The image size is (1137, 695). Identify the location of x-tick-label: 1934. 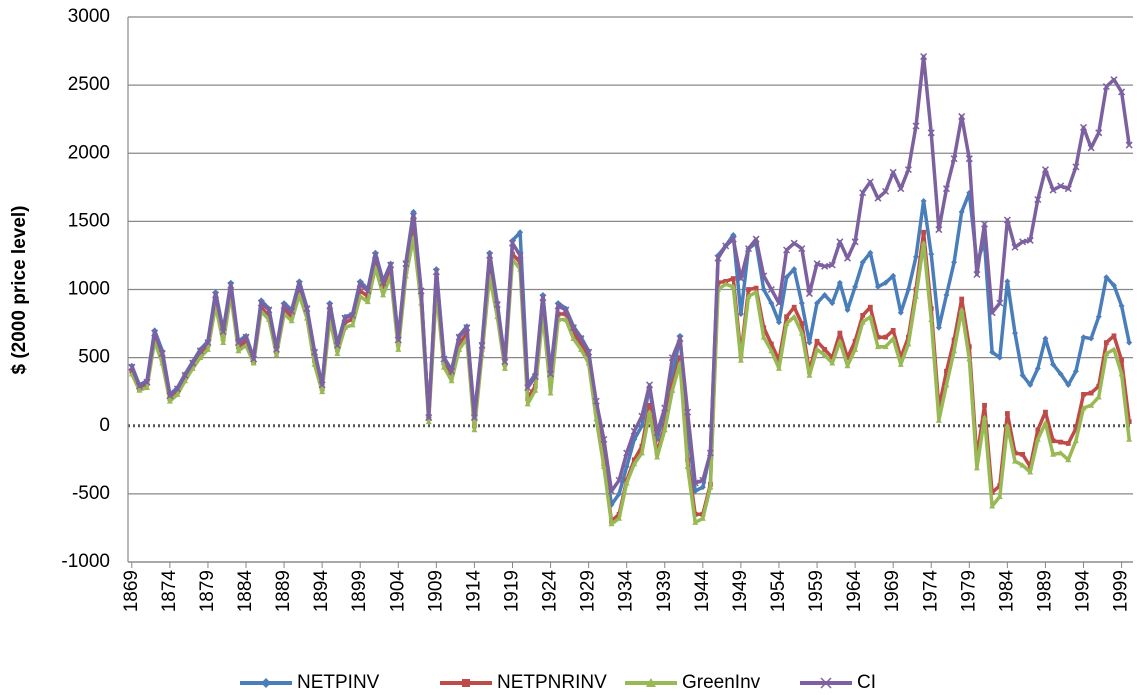
(626, 591).